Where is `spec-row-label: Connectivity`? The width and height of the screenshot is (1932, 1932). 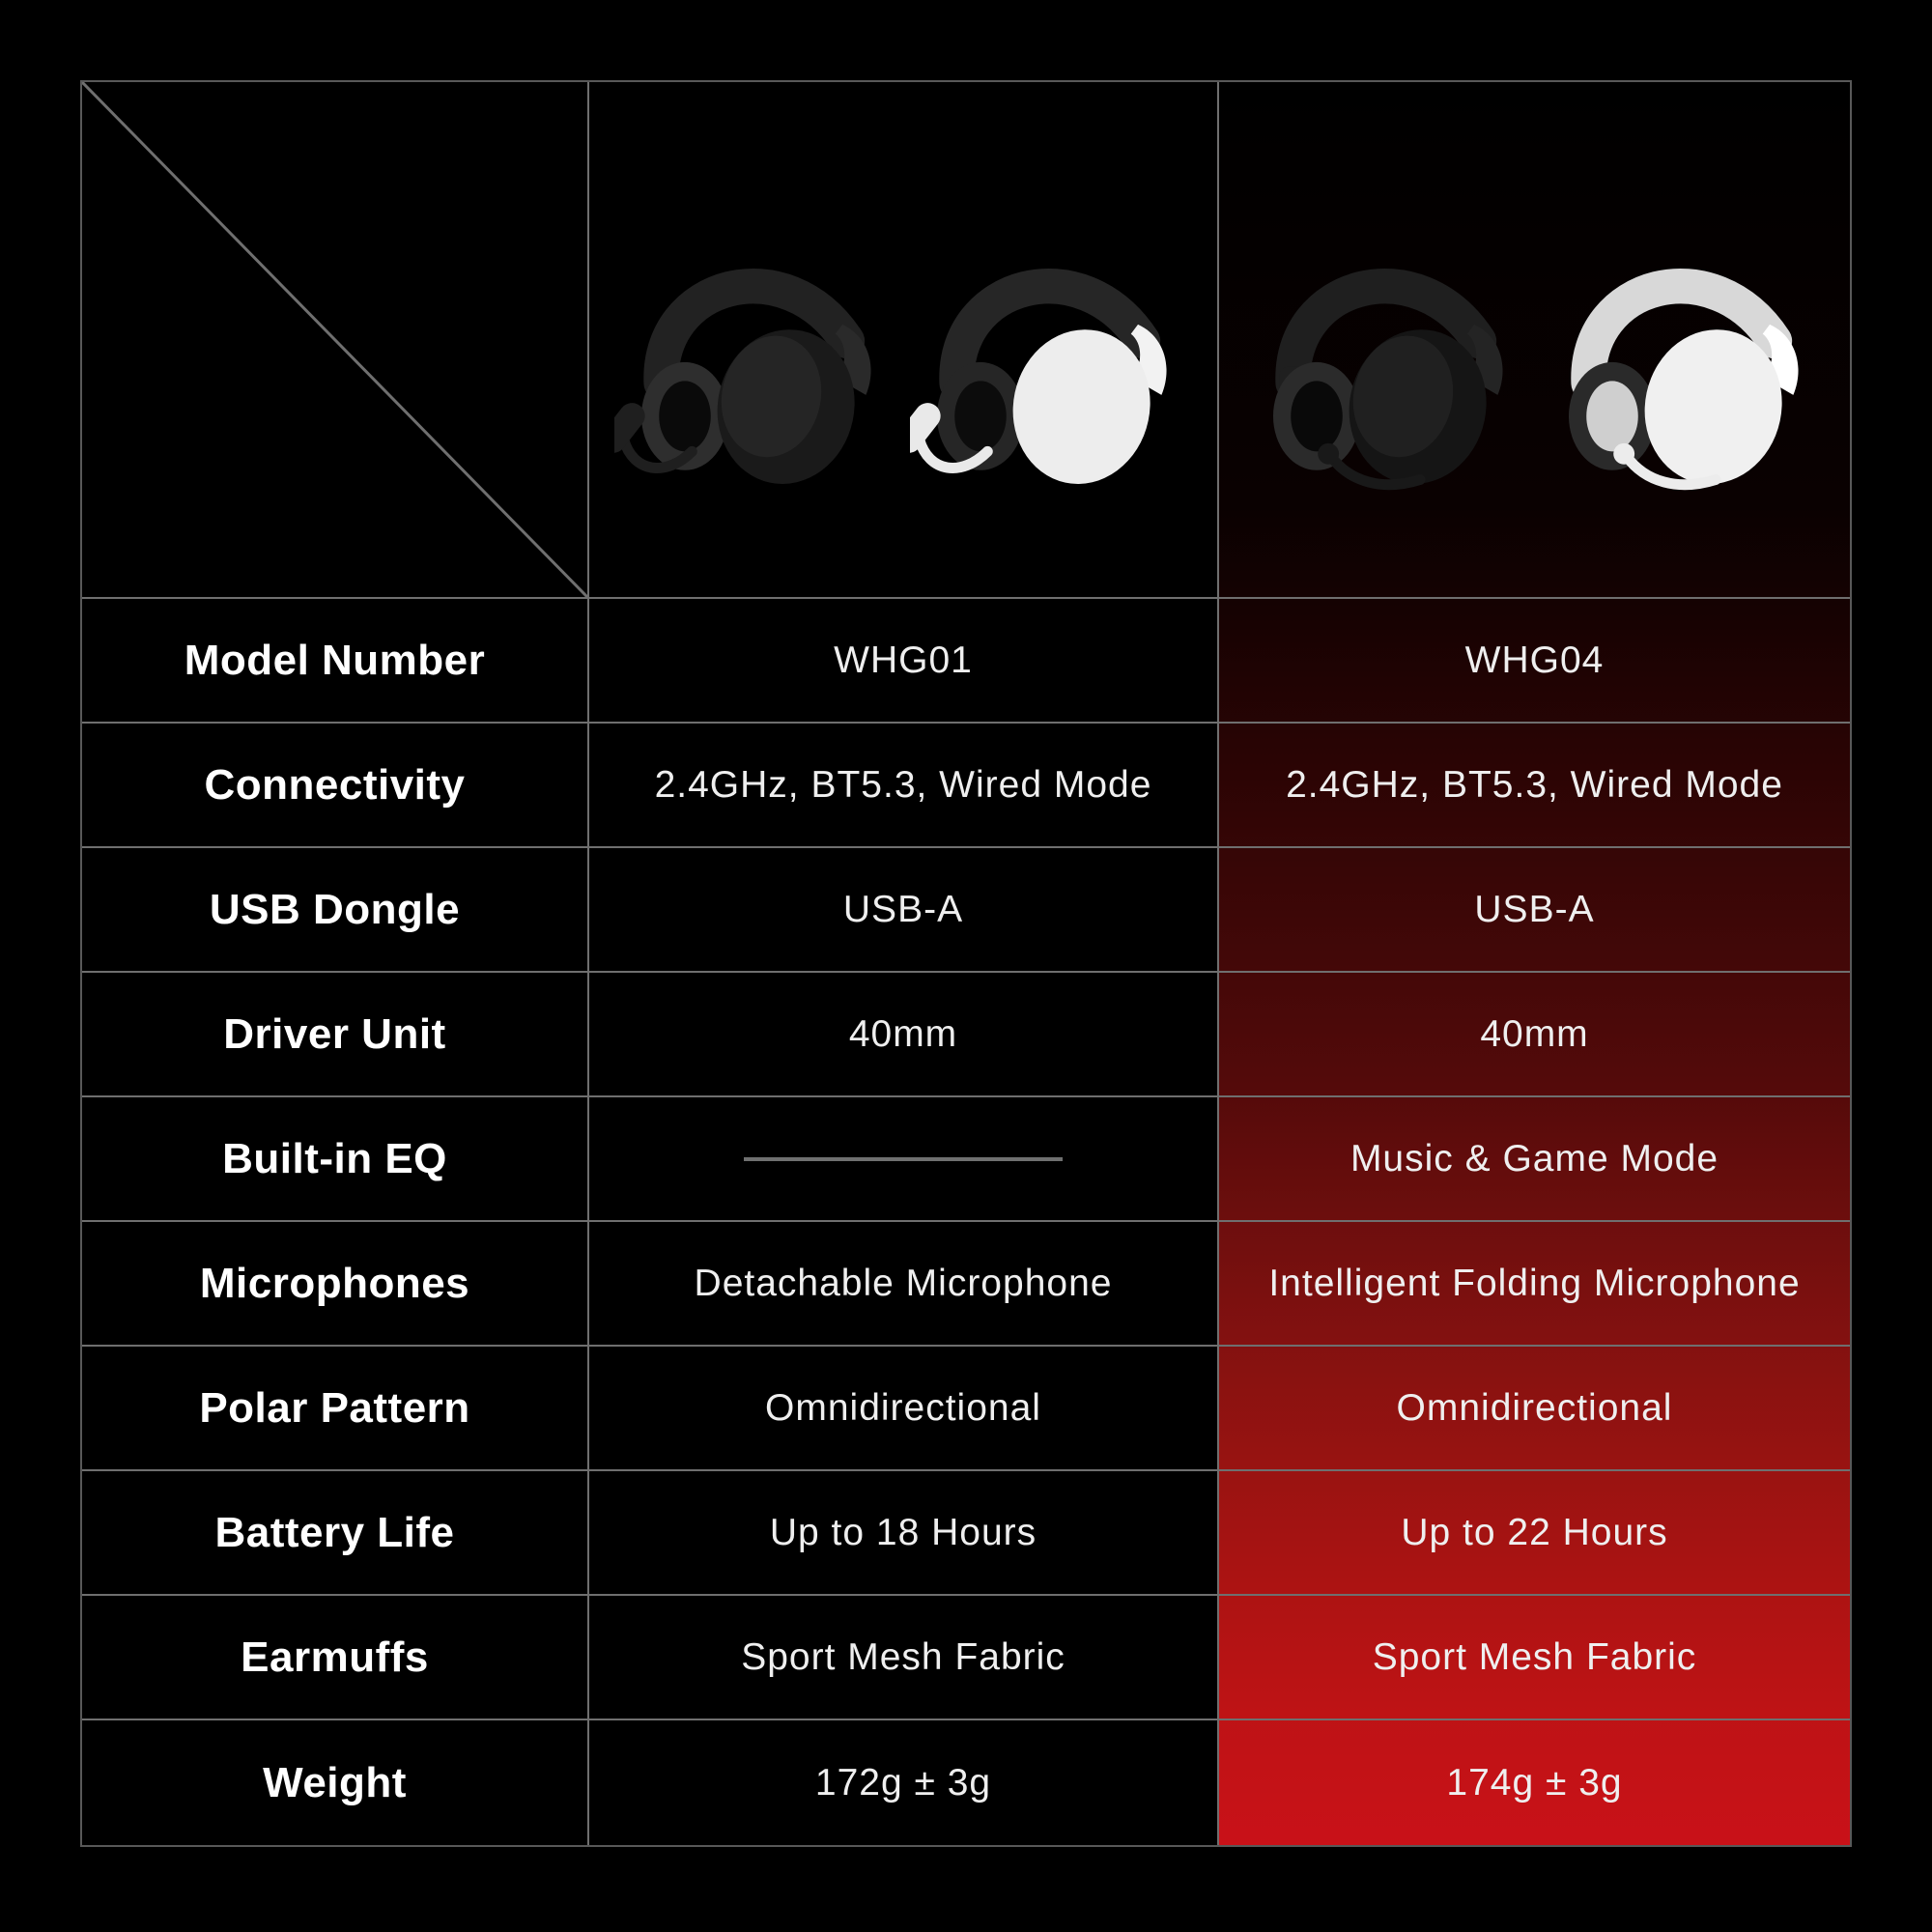 spec-row-label: Connectivity is located at coordinates (335, 784).